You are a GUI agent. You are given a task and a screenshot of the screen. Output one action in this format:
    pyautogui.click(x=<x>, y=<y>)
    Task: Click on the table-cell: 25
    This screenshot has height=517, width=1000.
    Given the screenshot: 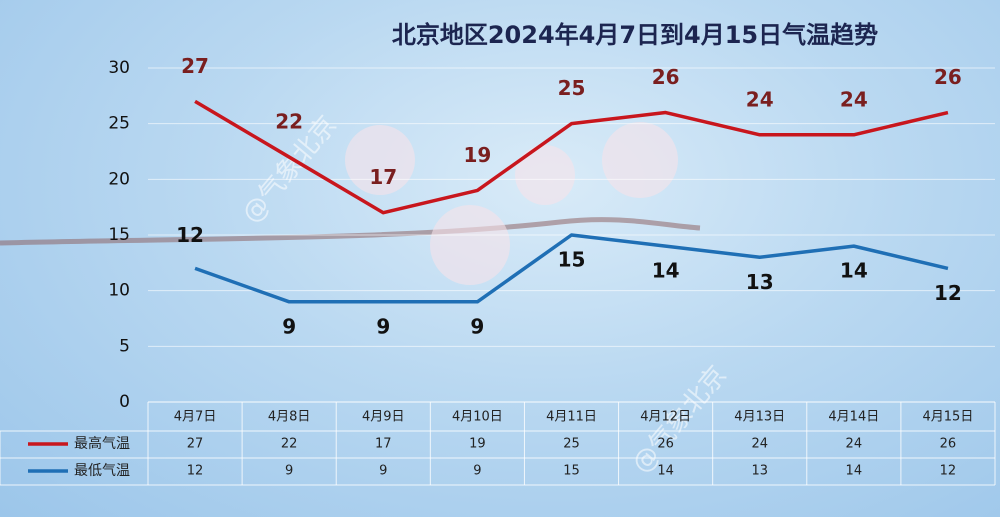 What is the action you would take?
    pyautogui.click(x=571, y=444)
    